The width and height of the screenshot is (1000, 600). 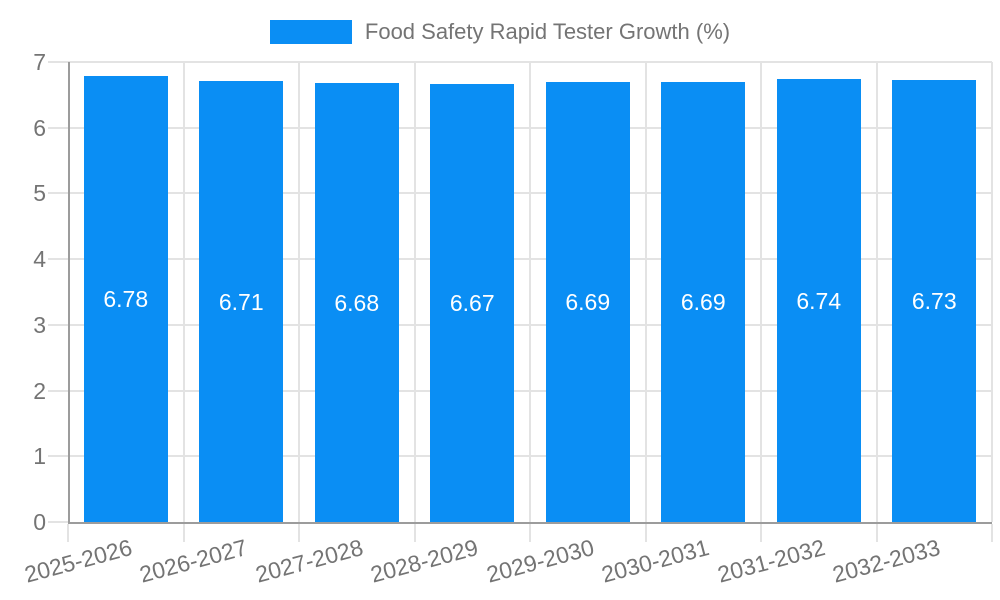 What do you see at coordinates (39, 193) in the screenshot?
I see `y-axis-label: 5` at bounding box center [39, 193].